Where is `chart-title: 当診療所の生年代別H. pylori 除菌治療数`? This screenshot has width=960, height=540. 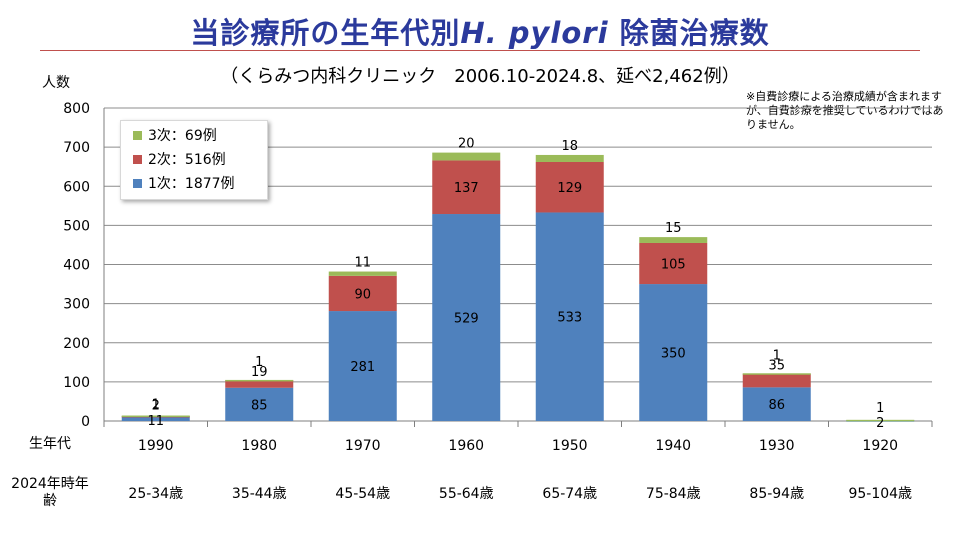
chart-title: 当診療所の生年代別H. pylori 除菌治療数 is located at coordinates (480, 31).